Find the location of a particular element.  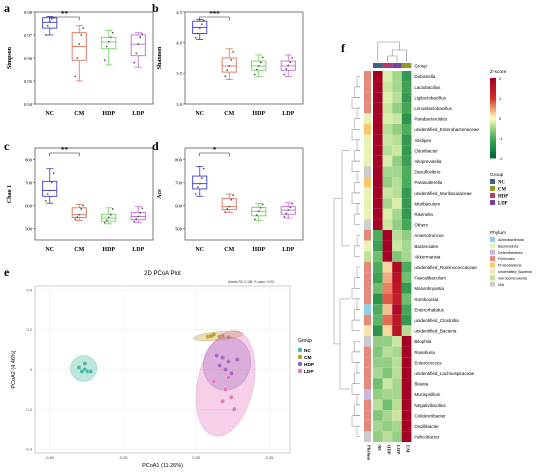

row-label: unidentified_Lachnospiraceae is located at coordinates (444, 373).